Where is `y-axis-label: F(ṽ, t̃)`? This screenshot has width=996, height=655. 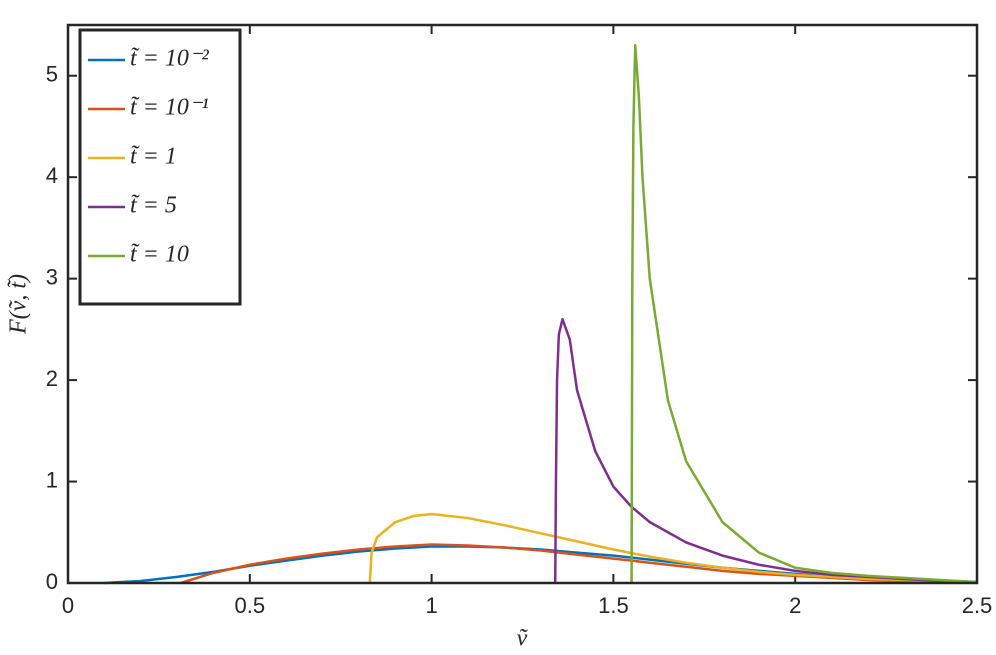
y-axis-label: F(ṽ, t̃) is located at coordinates (19, 304).